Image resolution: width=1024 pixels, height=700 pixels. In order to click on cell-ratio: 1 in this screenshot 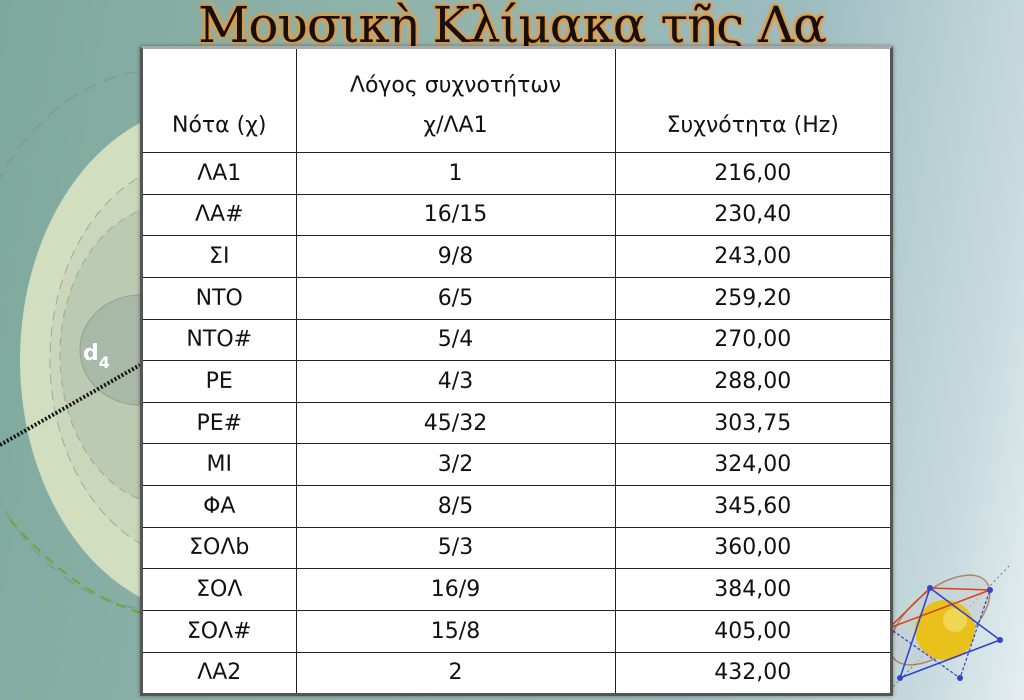, I will do `click(455, 173)`.